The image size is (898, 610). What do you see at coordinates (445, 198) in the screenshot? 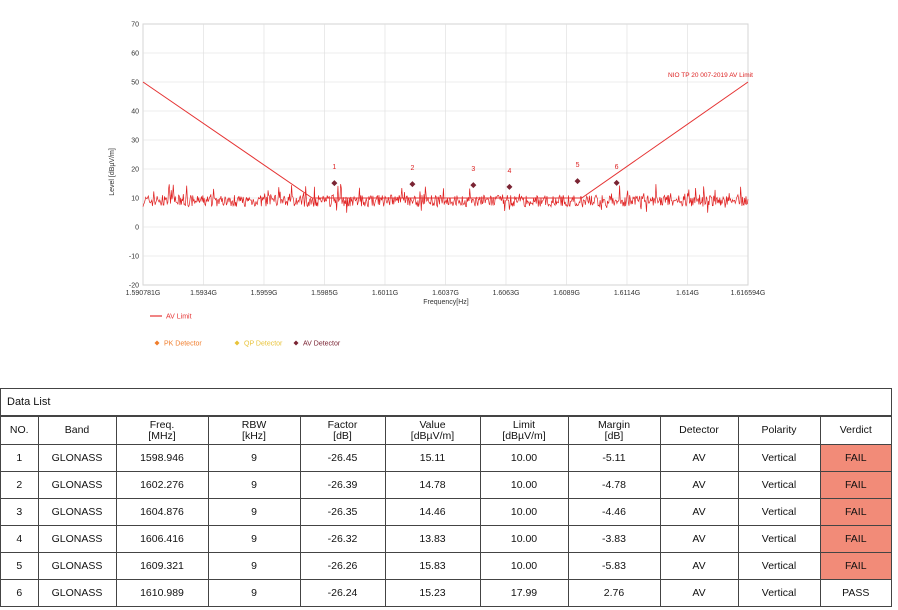
I see `av-trace-path` at bounding box center [445, 198].